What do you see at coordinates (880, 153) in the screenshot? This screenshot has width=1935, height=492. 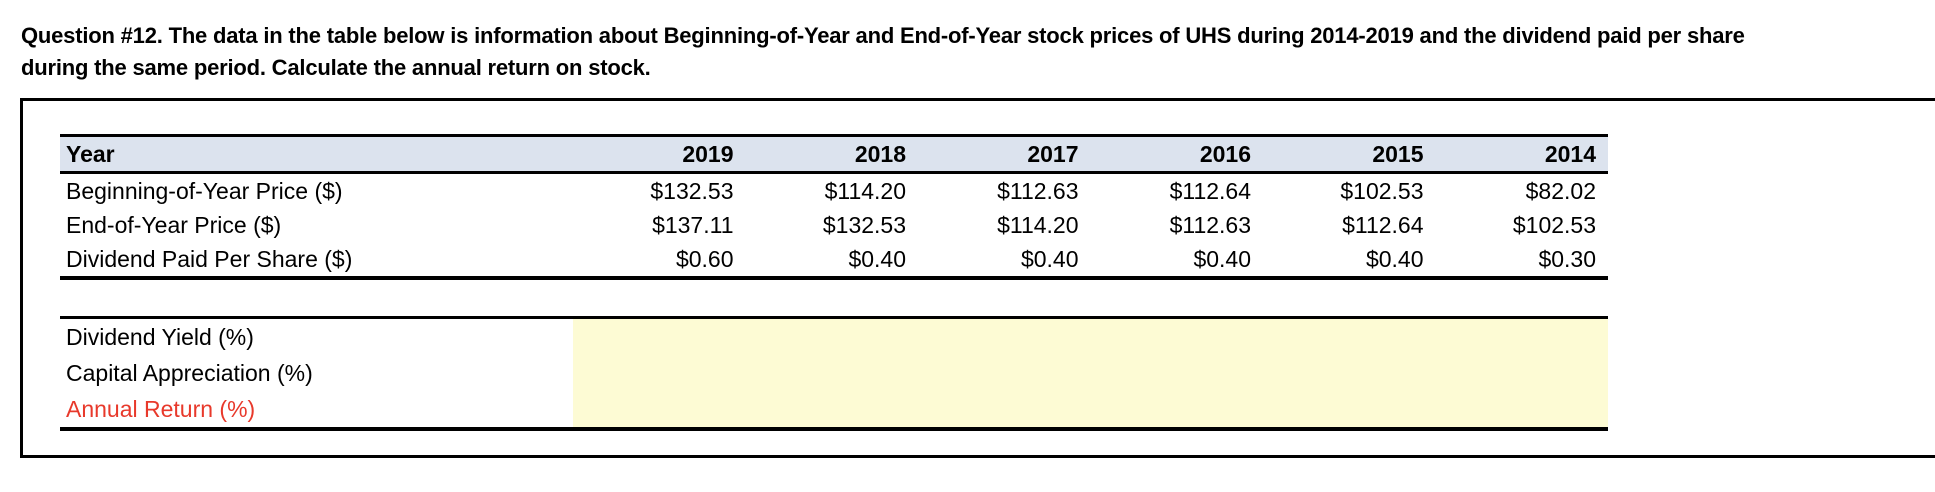 I see `header-year-2018: 2018` at bounding box center [880, 153].